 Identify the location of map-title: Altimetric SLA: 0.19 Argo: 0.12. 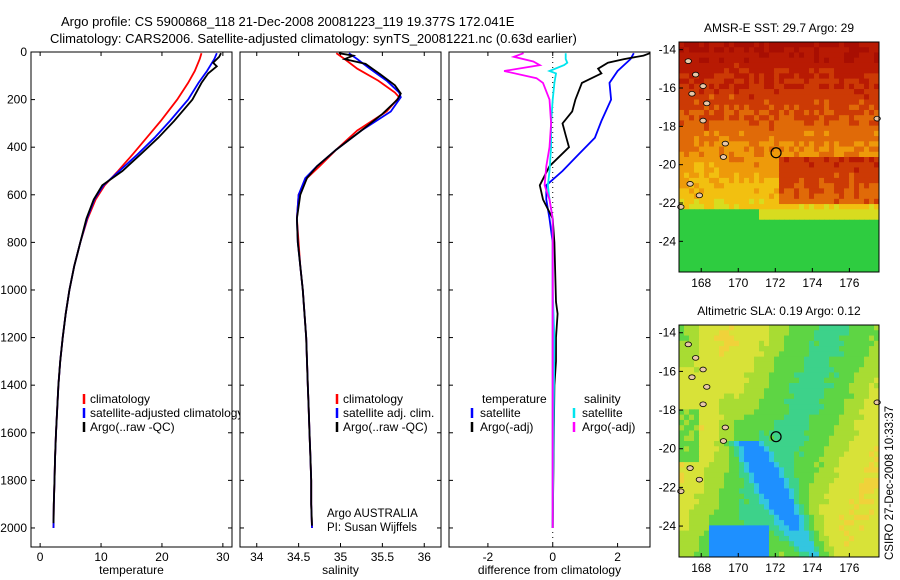
(779, 311).